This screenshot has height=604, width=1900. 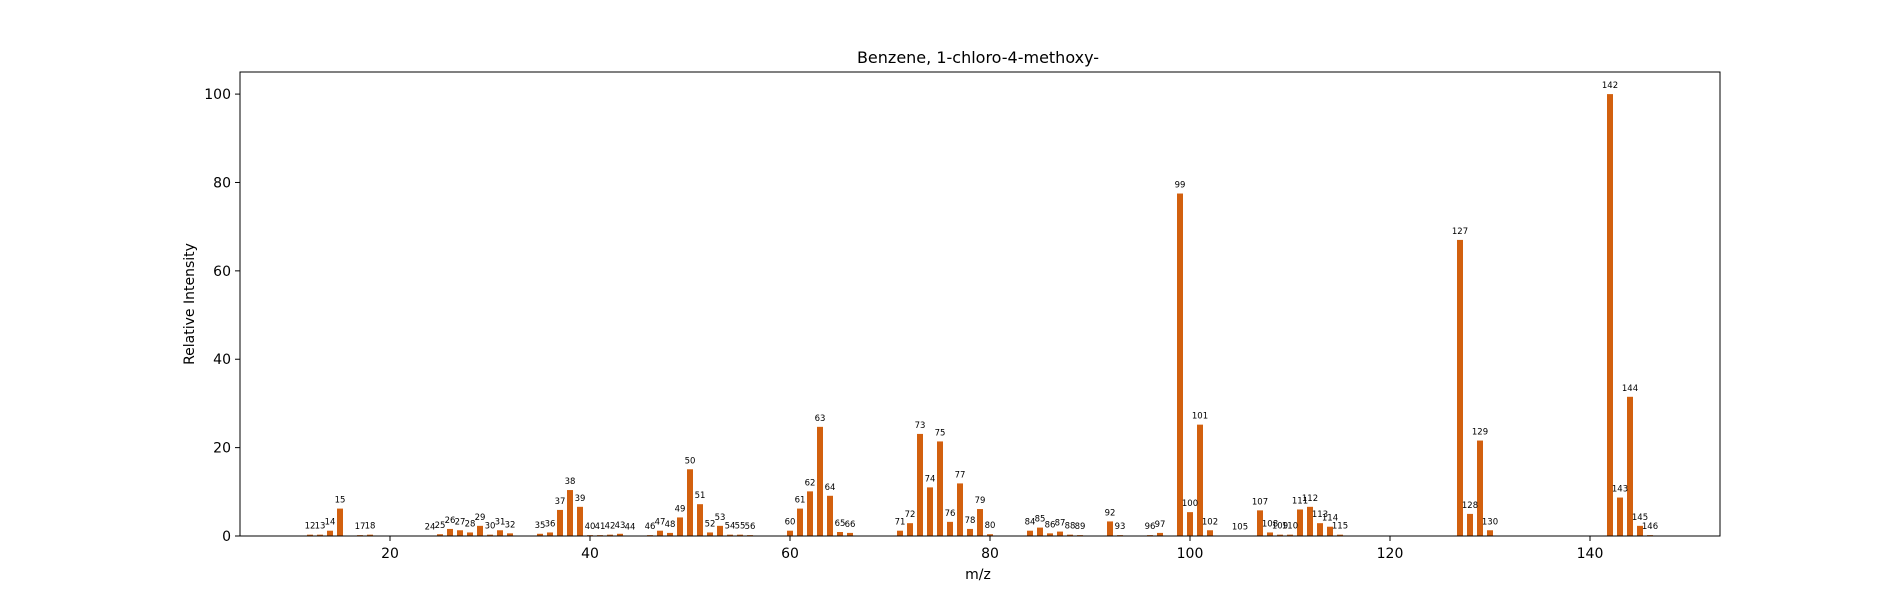 What do you see at coordinates (226, 537) in the screenshot?
I see `y-tick-label-0: 0` at bounding box center [226, 537].